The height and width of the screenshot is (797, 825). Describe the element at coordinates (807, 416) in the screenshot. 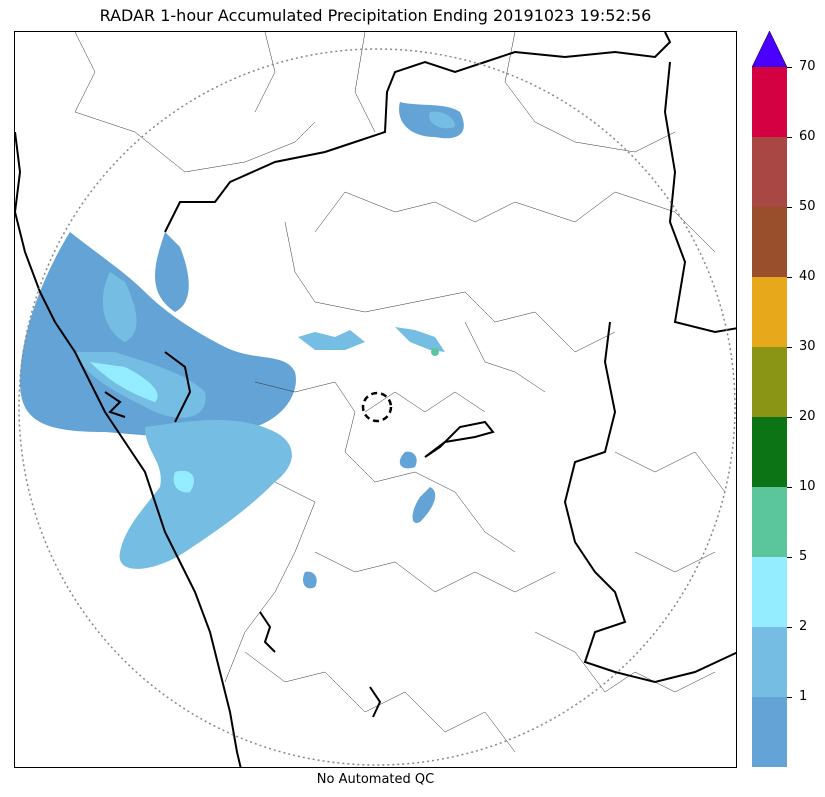

I see `colorbar-tick-label: 20` at that location.